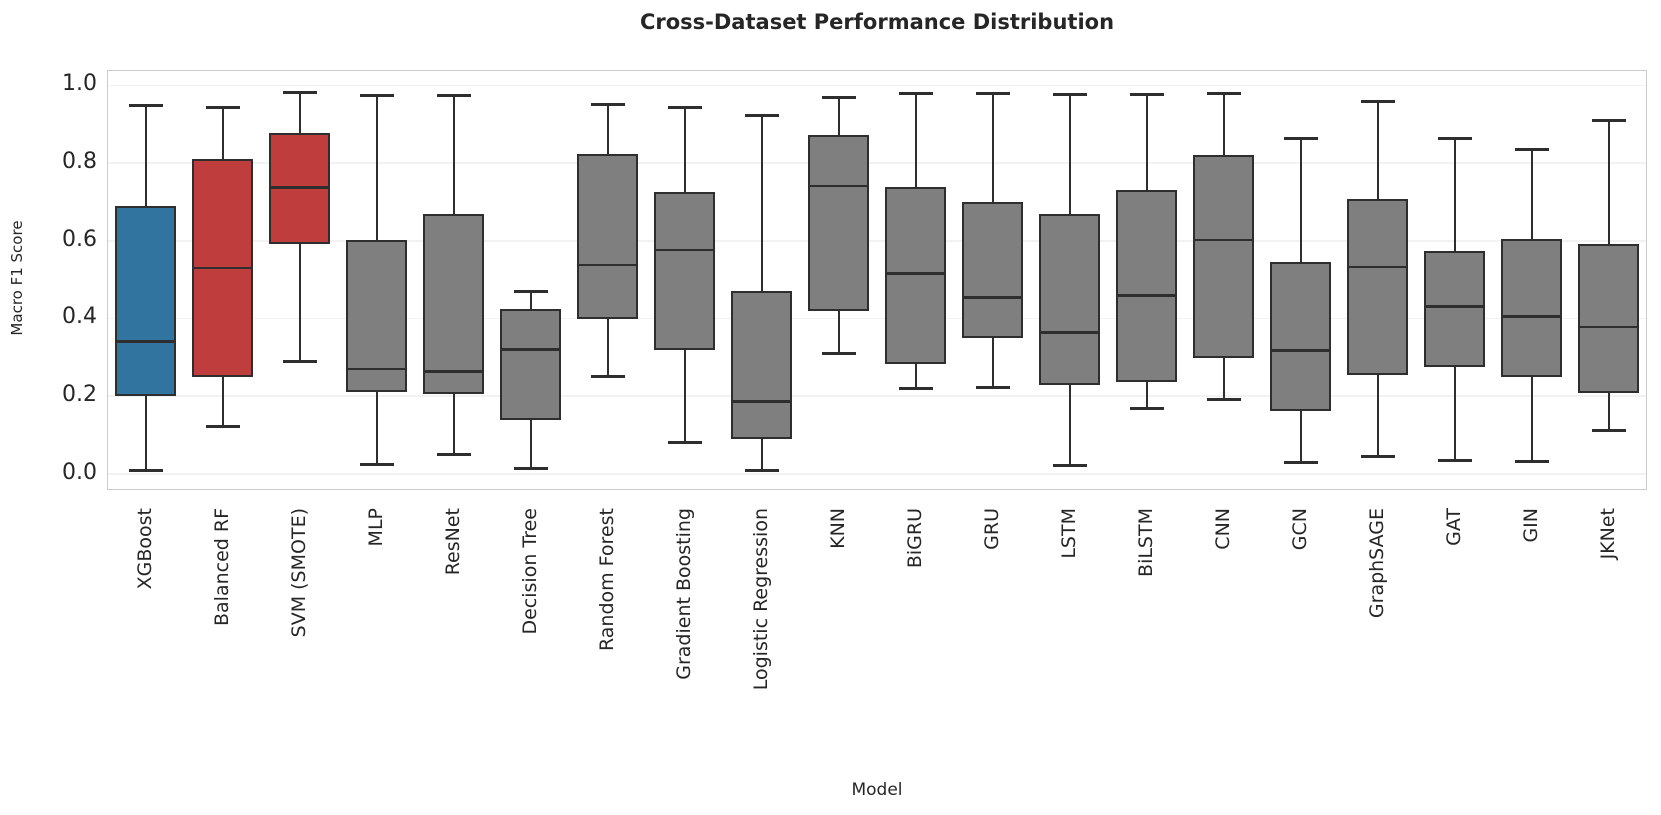  What do you see at coordinates (1608, 534) in the screenshot?
I see `x-tick-label: JKNet` at bounding box center [1608, 534].